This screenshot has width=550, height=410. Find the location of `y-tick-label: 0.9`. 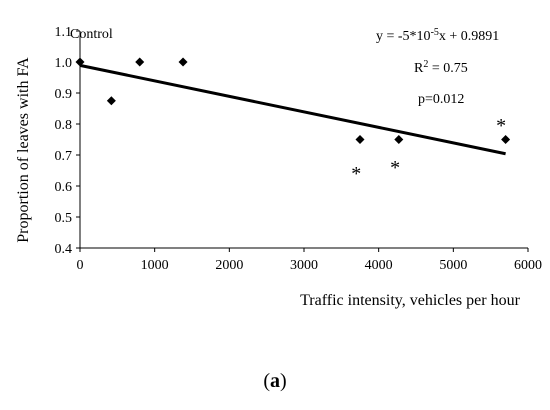

y-tick-label: 0.9 is located at coordinates (64, 94).